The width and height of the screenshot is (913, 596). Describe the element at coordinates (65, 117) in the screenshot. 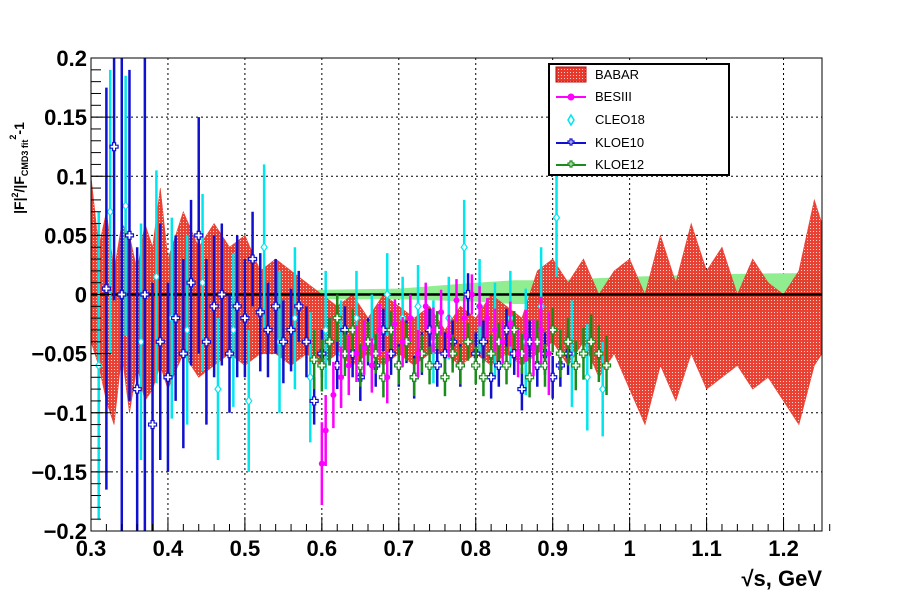

I see `y-tick-label-7: 0.15` at that location.